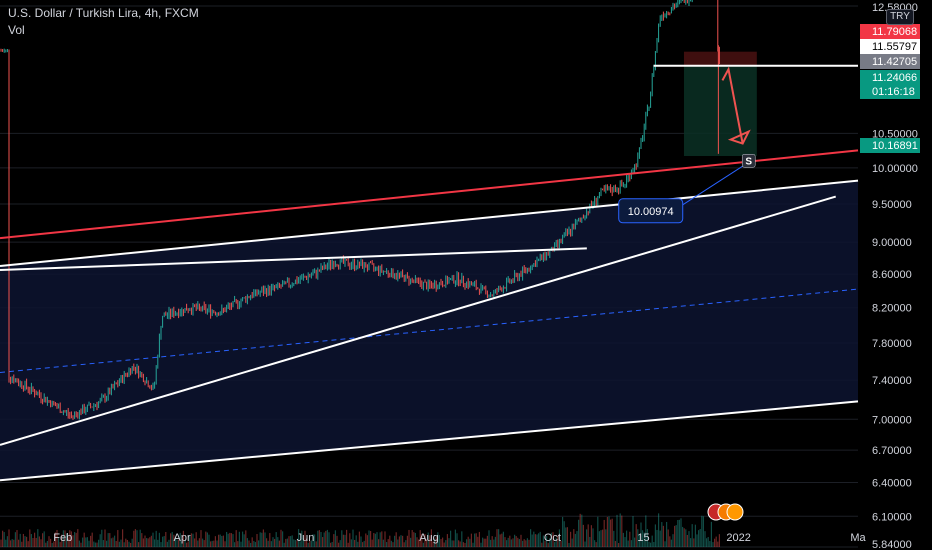  Describe the element at coordinates (900, 17) in the screenshot. I see `currency-button: TRY` at that location.